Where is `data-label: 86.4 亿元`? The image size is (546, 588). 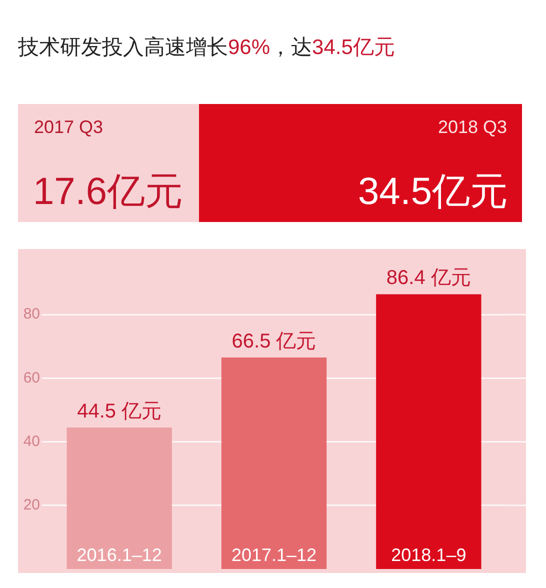 data-label: 86.4 亿元 is located at coordinates (428, 278).